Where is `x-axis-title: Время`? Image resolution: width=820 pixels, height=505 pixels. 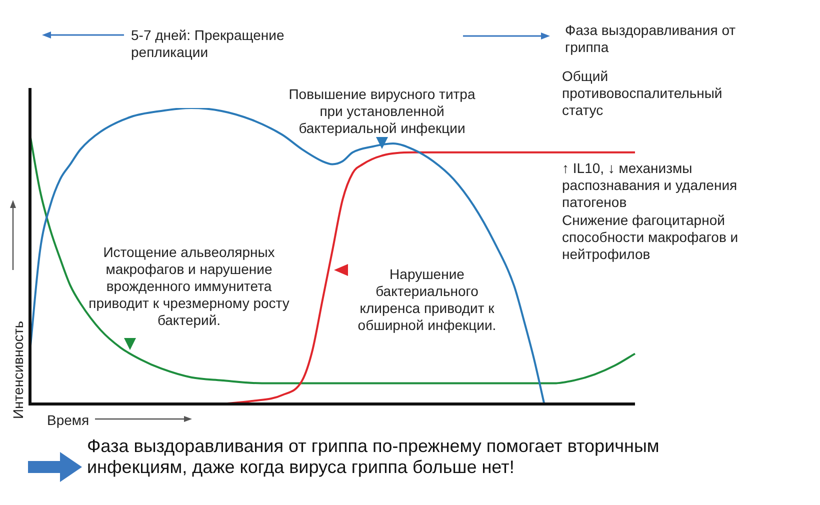 x-axis-title: Время is located at coordinates (68, 420).